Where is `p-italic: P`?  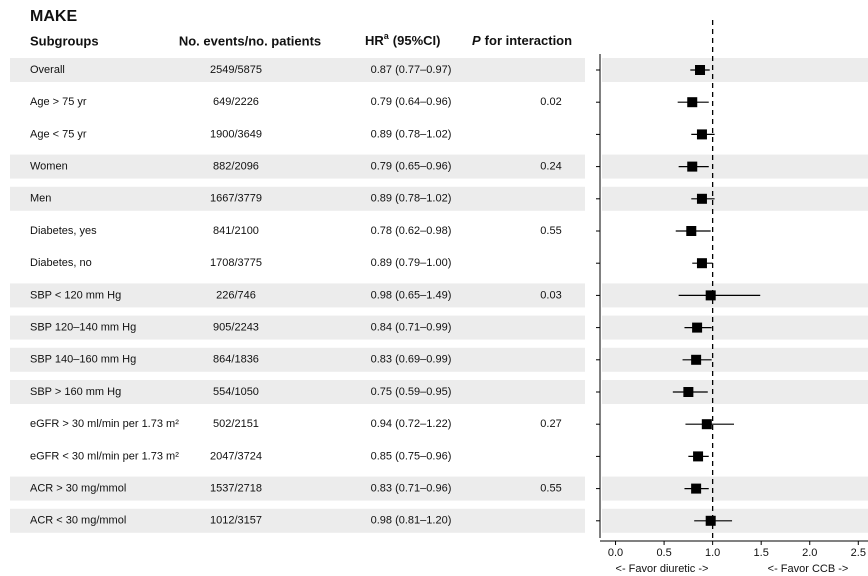 p-italic: P is located at coordinates (476, 40).